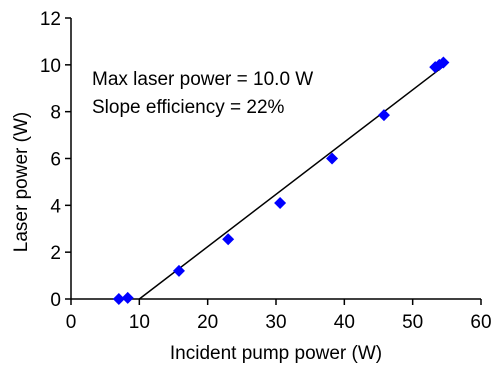  Describe the element at coordinates (71, 322) in the screenshot. I see `x-tick-label: 0` at that location.